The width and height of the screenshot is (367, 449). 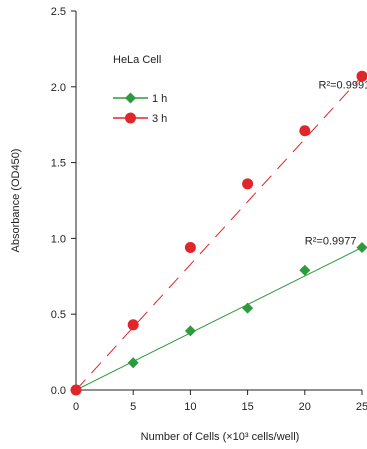 What do you see at coordinates (159, 119) in the screenshot?
I see `legend-label: 3 h` at bounding box center [159, 119].